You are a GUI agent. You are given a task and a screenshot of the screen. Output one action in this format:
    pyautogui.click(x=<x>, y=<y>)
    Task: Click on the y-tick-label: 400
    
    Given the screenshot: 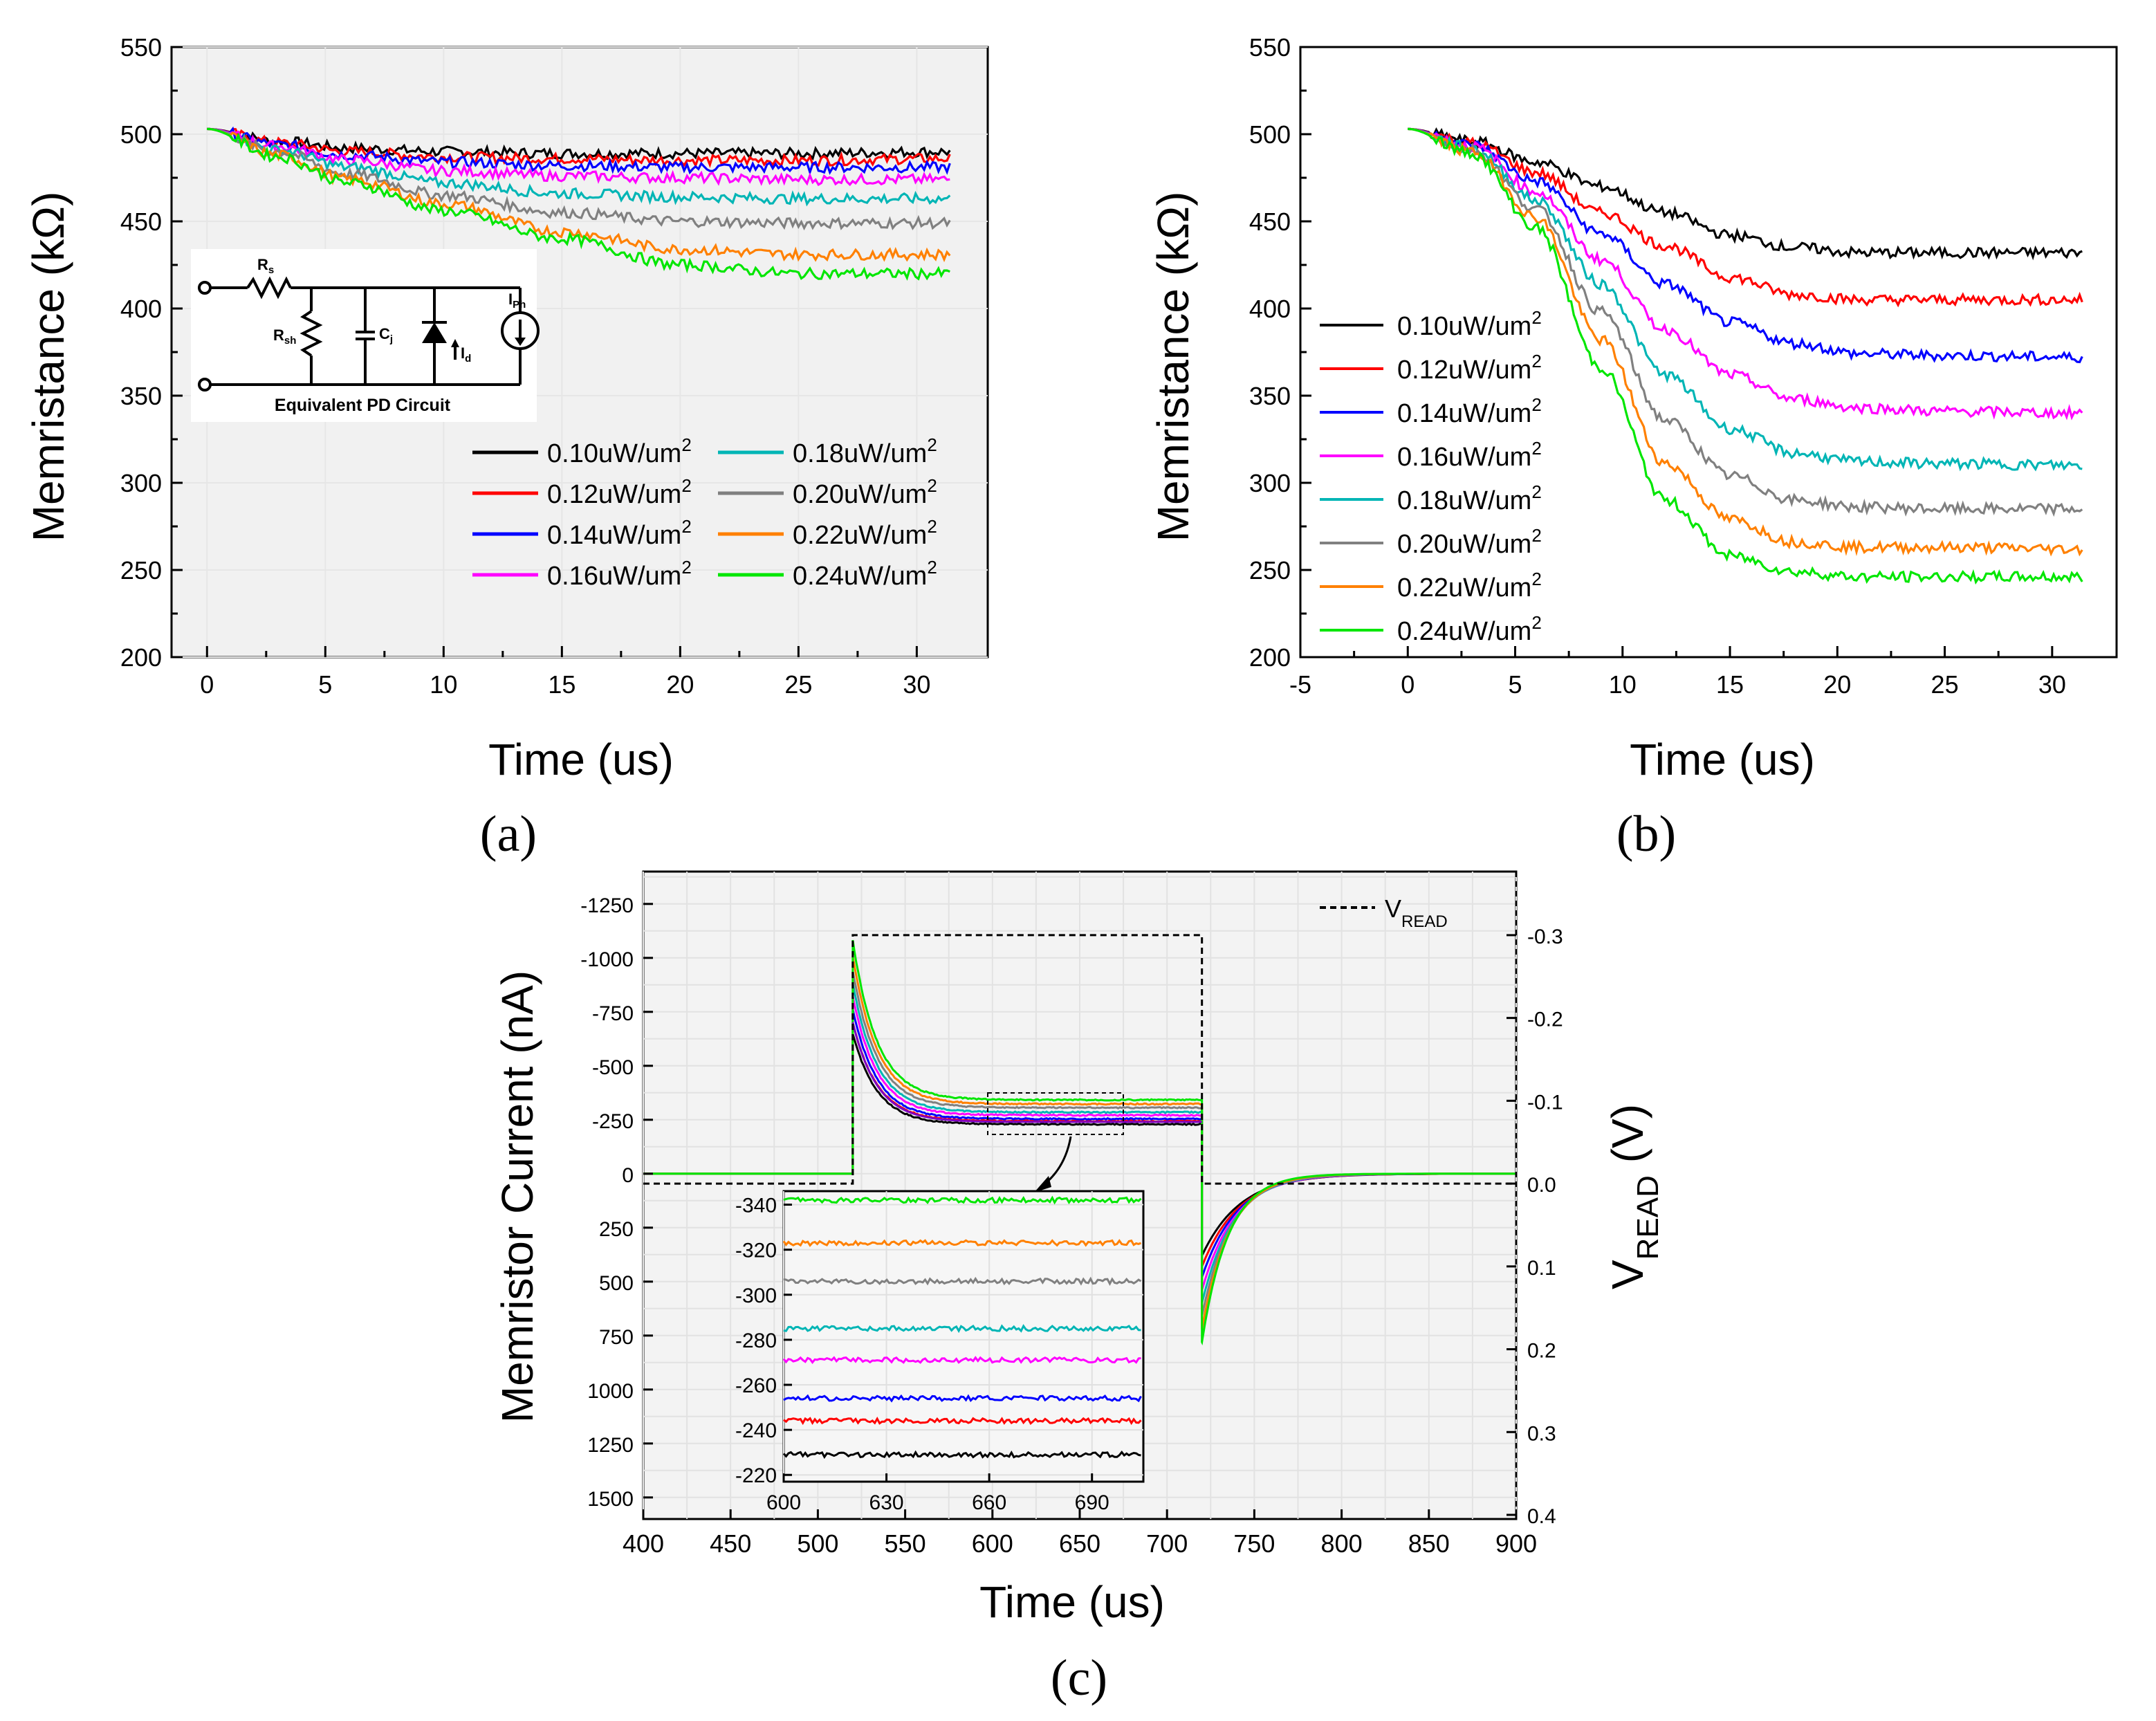 What is the action you would take?
    pyautogui.click(x=1270, y=309)
    